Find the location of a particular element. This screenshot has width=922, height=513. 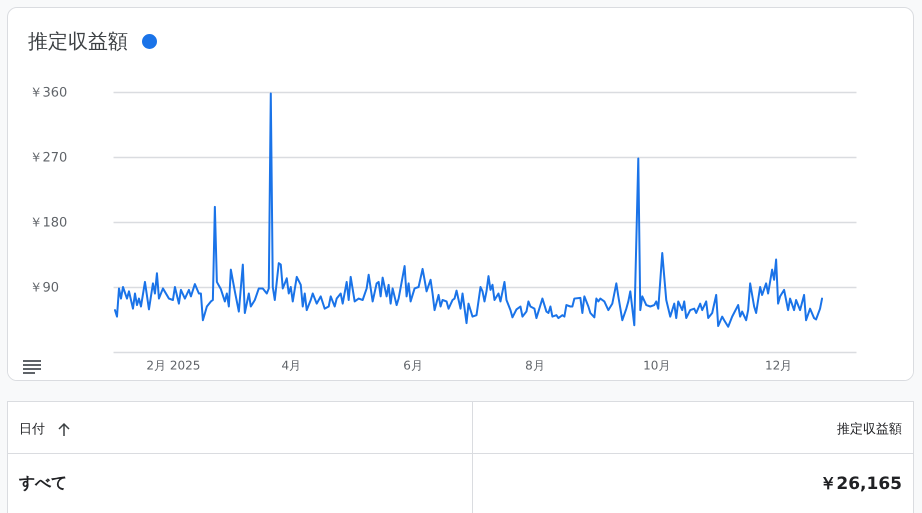

x-tick-label: 6月 is located at coordinates (413, 365).